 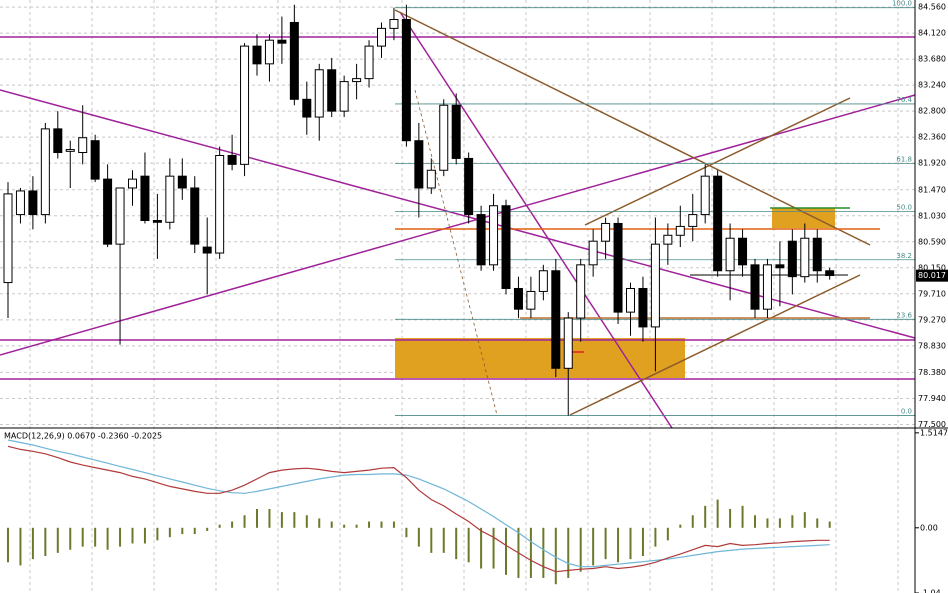 I want to click on y-tick-label: 0.00, so click(x=929, y=527).